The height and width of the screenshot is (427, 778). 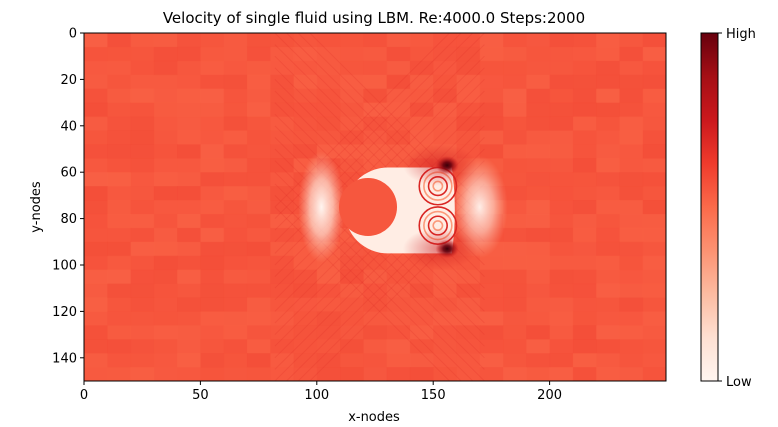 What do you see at coordinates (433, 395) in the screenshot?
I see `x-tick-label: 150` at bounding box center [433, 395].